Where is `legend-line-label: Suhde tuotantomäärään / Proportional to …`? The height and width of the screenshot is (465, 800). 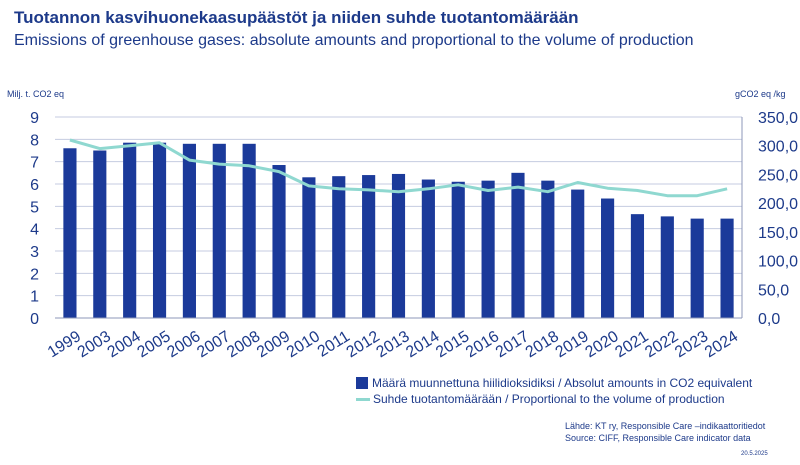 legend-line-label: Suhde tuotantomäärään / Proportional to … is located at coordinates (549, 399).